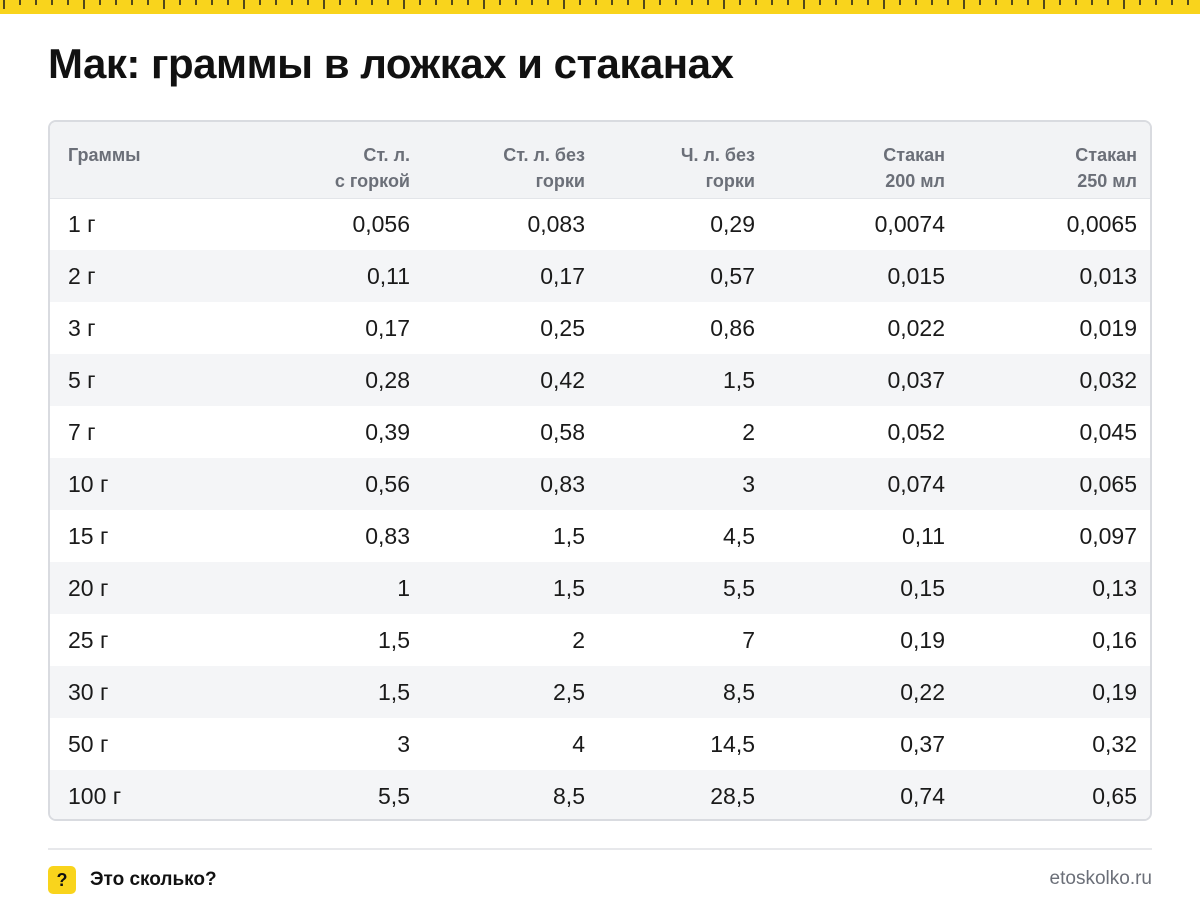 The image size is (1200, 912). What do you see at coordinates (670, 276) in the screenshot?
I see `value-cell: 0,57` at bounding box center [670, 276].